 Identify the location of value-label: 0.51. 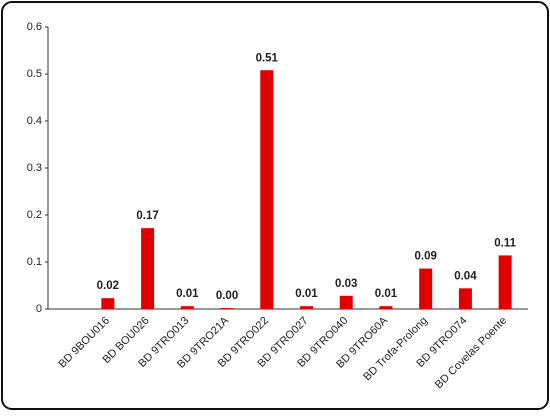
(267, 58).